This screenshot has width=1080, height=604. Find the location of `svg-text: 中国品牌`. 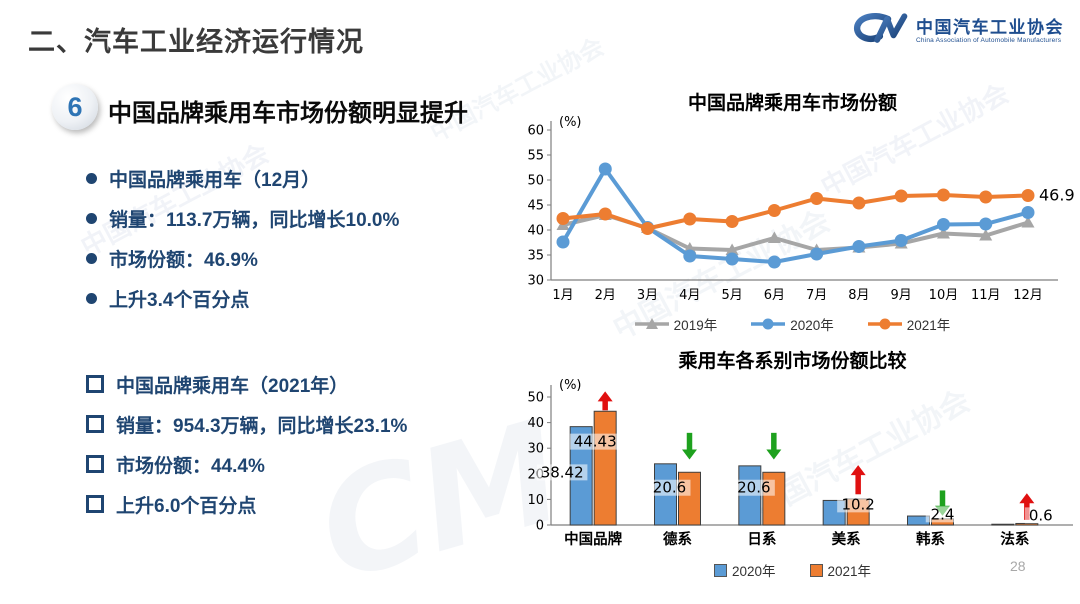

svg-text: 中国品牌 is located at coordinates (593, 539).